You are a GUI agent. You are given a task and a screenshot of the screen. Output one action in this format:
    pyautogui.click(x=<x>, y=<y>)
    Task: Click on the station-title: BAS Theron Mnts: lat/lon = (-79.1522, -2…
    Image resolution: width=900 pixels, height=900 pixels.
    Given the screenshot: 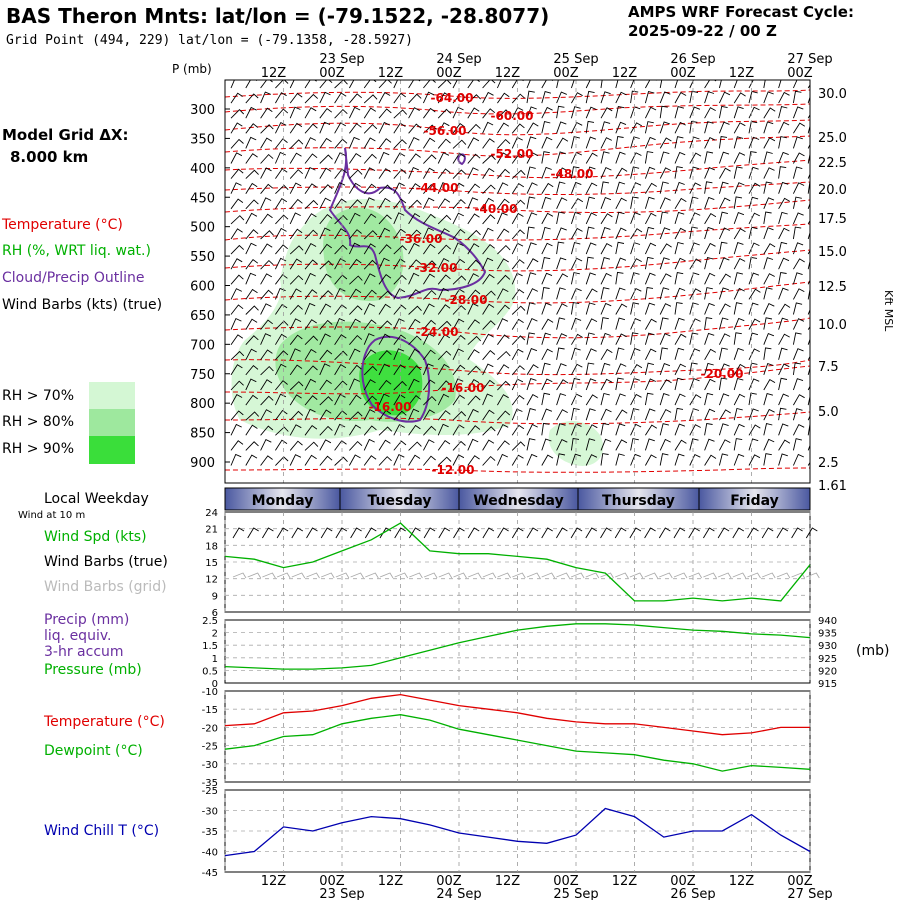 What is the action you would take?
    pyautogui.click(x=278, y=16)
    